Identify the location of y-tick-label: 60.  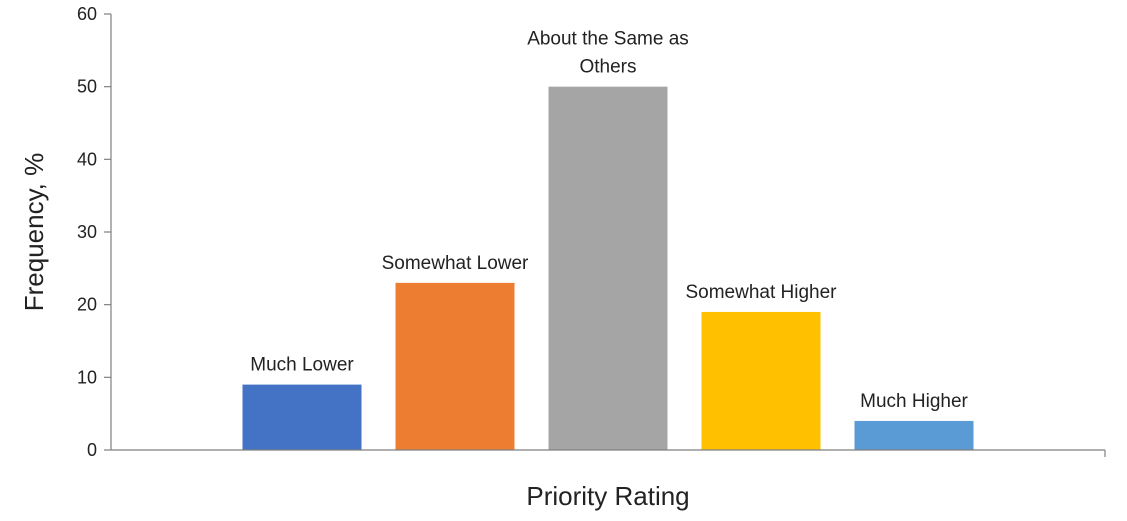
(87, 14).